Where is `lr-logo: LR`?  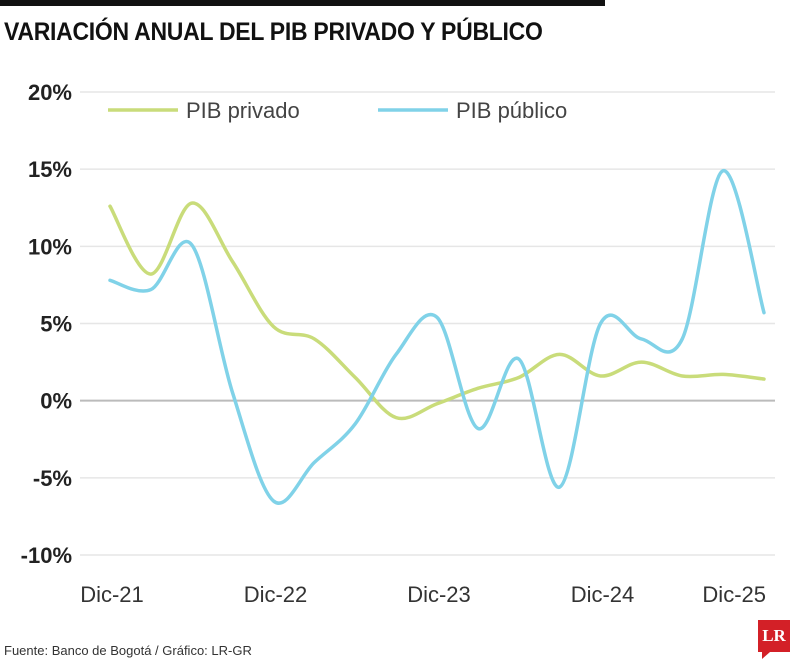 lr-logo: LR is located at coordinates (774, 639).